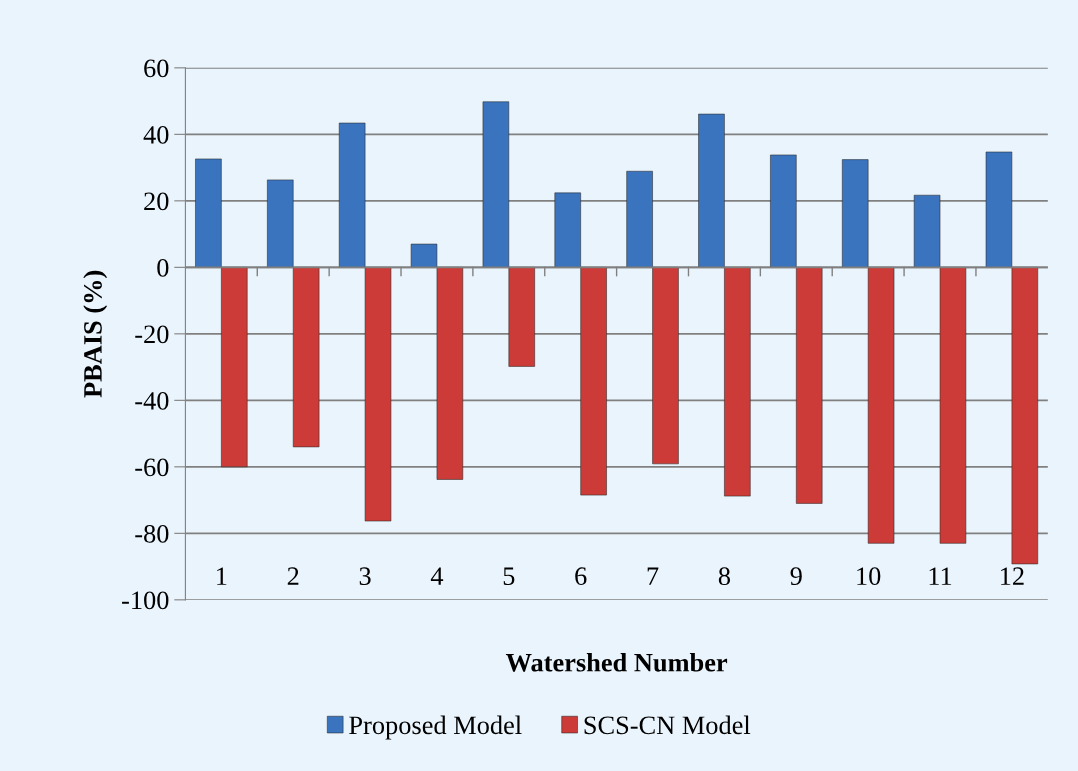 The image size is (1078, 771). What do you see at coordinates (95, 334) in the screenshot?
I see `y-axis-title: PBAIS (%)` at bounding box center [95, 334].